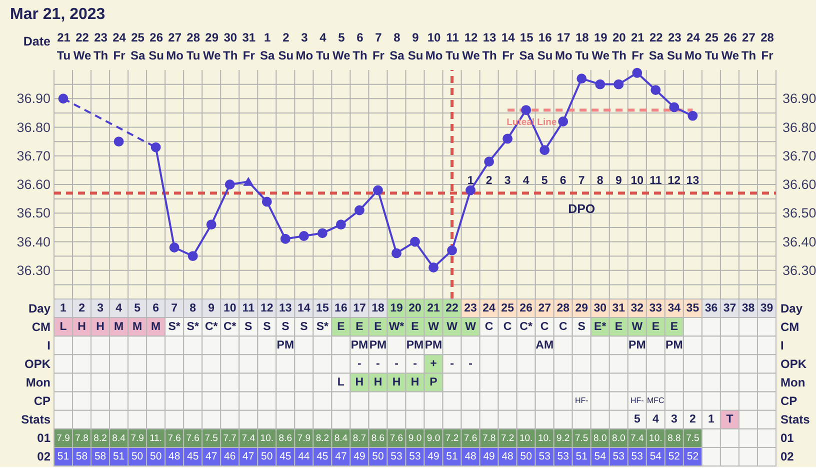 The height and width of the screenshot is (468, 828). What do you see at coordinates (248, 326) in the screenshot?
I see `text: S` at bounding box center [248, 326].